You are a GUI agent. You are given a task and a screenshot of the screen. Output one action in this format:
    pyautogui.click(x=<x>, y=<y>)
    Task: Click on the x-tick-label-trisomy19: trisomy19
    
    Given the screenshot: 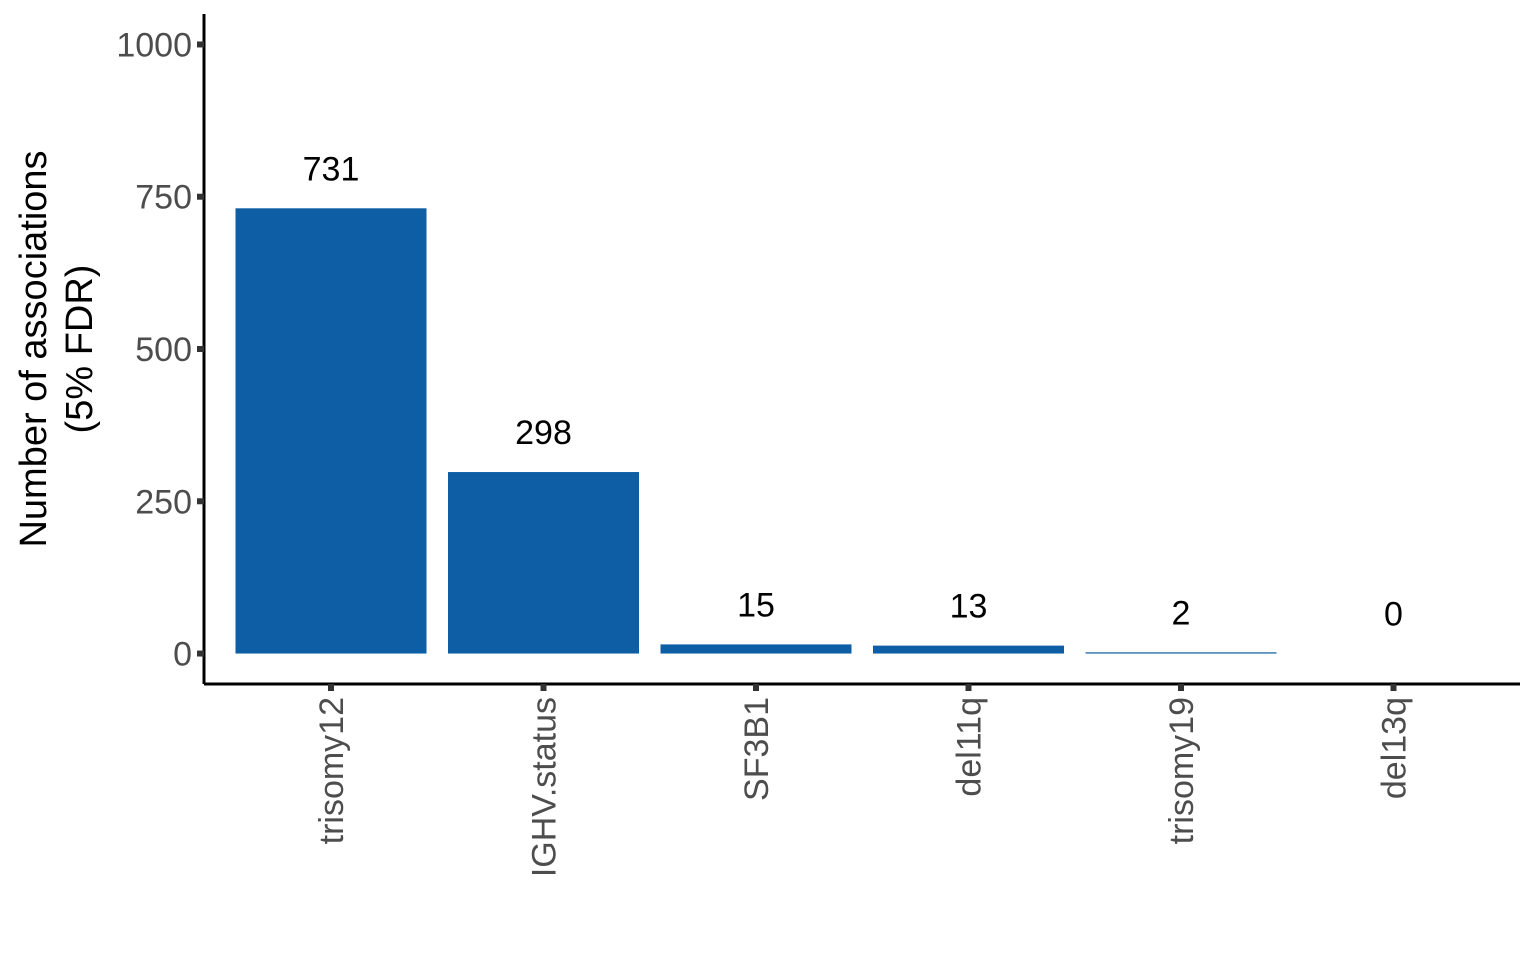 What is the action you would take?
    pyautogui.click(x=1182, y=770)
    